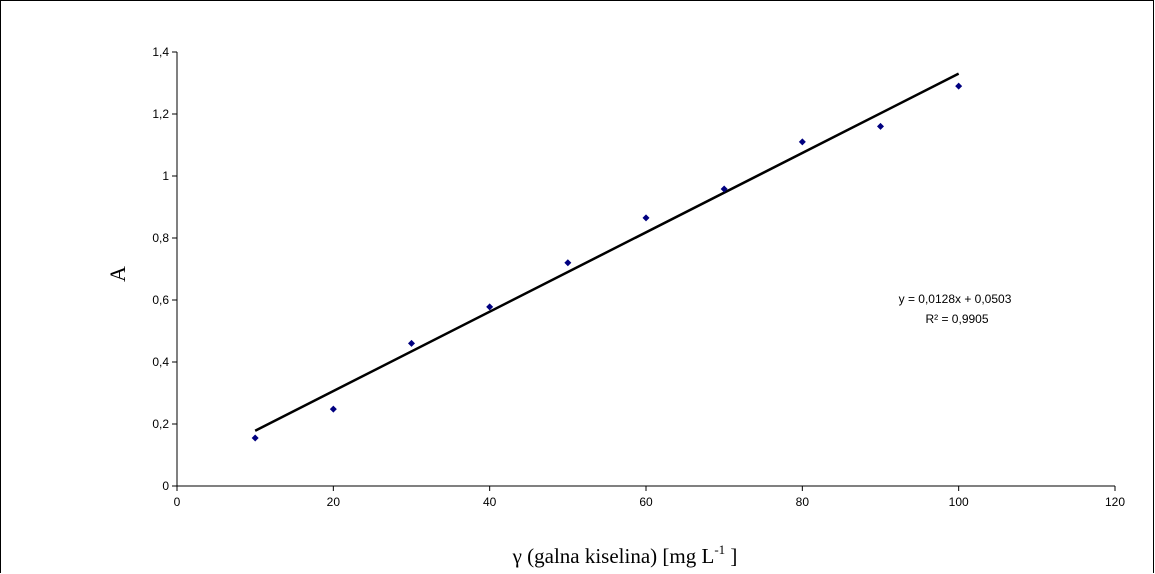  Describe the element at coordinates (731, 556) in the screenshot. I see `x-axis-title-suffix: ]` at that location.